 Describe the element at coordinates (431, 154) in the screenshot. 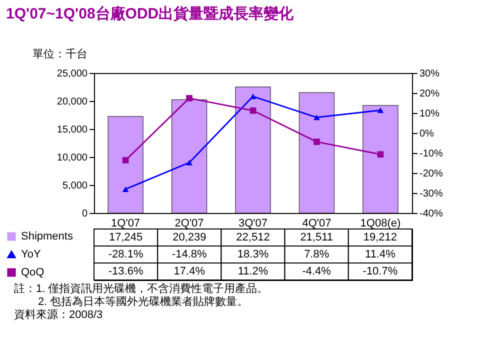

I see `y2-tick-label: -10%` at that location.